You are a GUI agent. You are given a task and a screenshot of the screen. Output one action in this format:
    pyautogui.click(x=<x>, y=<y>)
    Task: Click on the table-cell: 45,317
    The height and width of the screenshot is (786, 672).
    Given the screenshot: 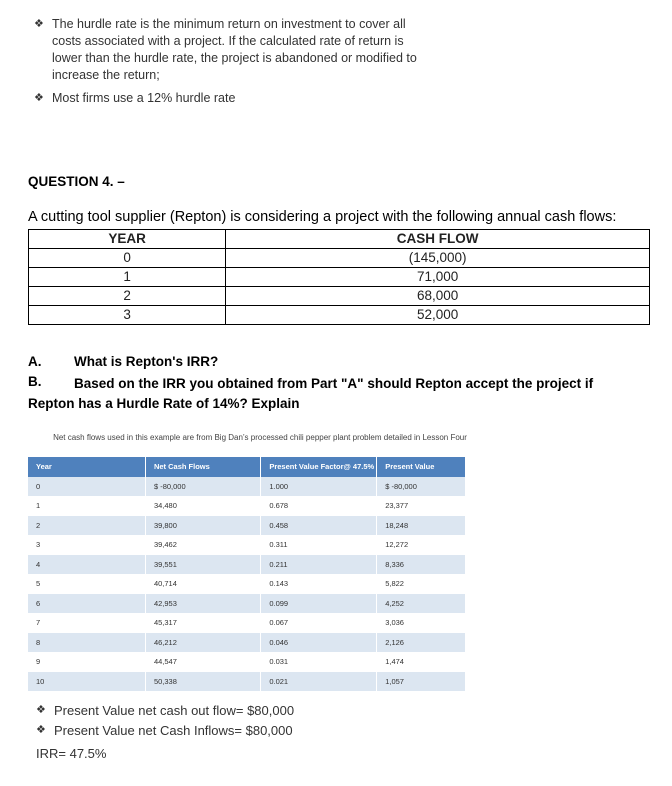 What is the action you would take?
    pyautogui.click(x=203, y=623)
    